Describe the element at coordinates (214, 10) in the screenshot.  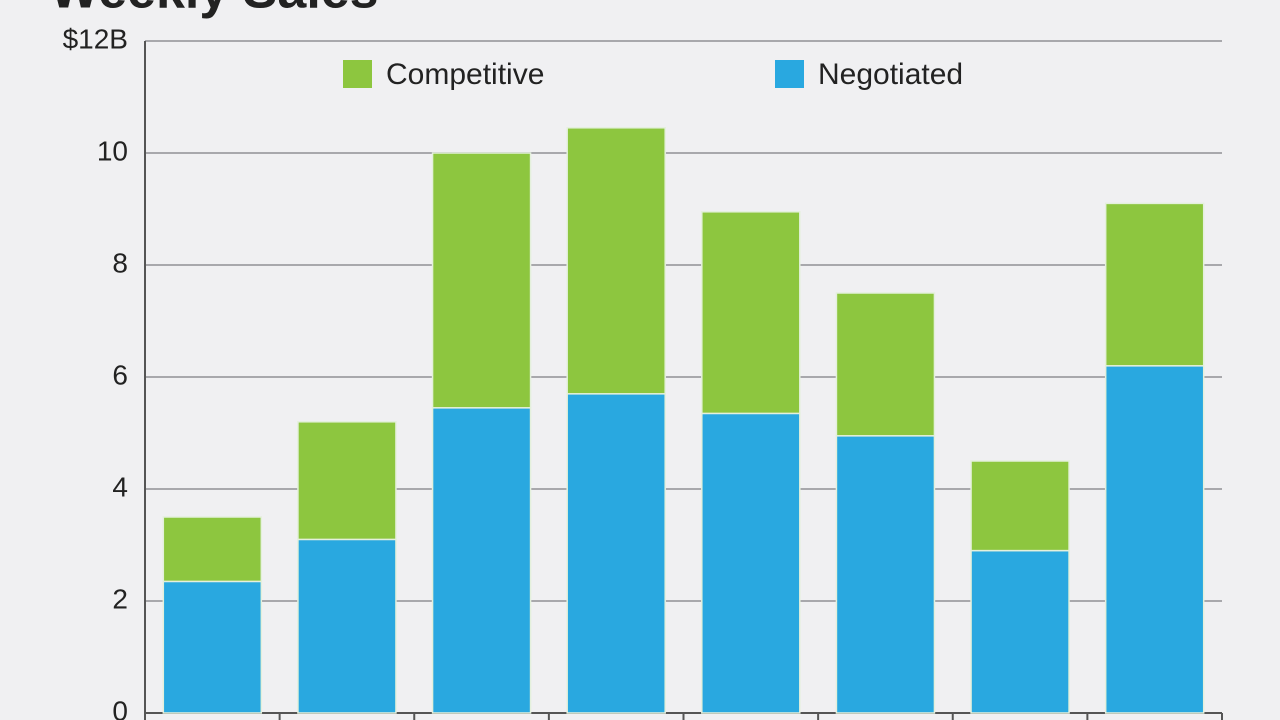
I see `chart-title: Weekly Sales` at that location.